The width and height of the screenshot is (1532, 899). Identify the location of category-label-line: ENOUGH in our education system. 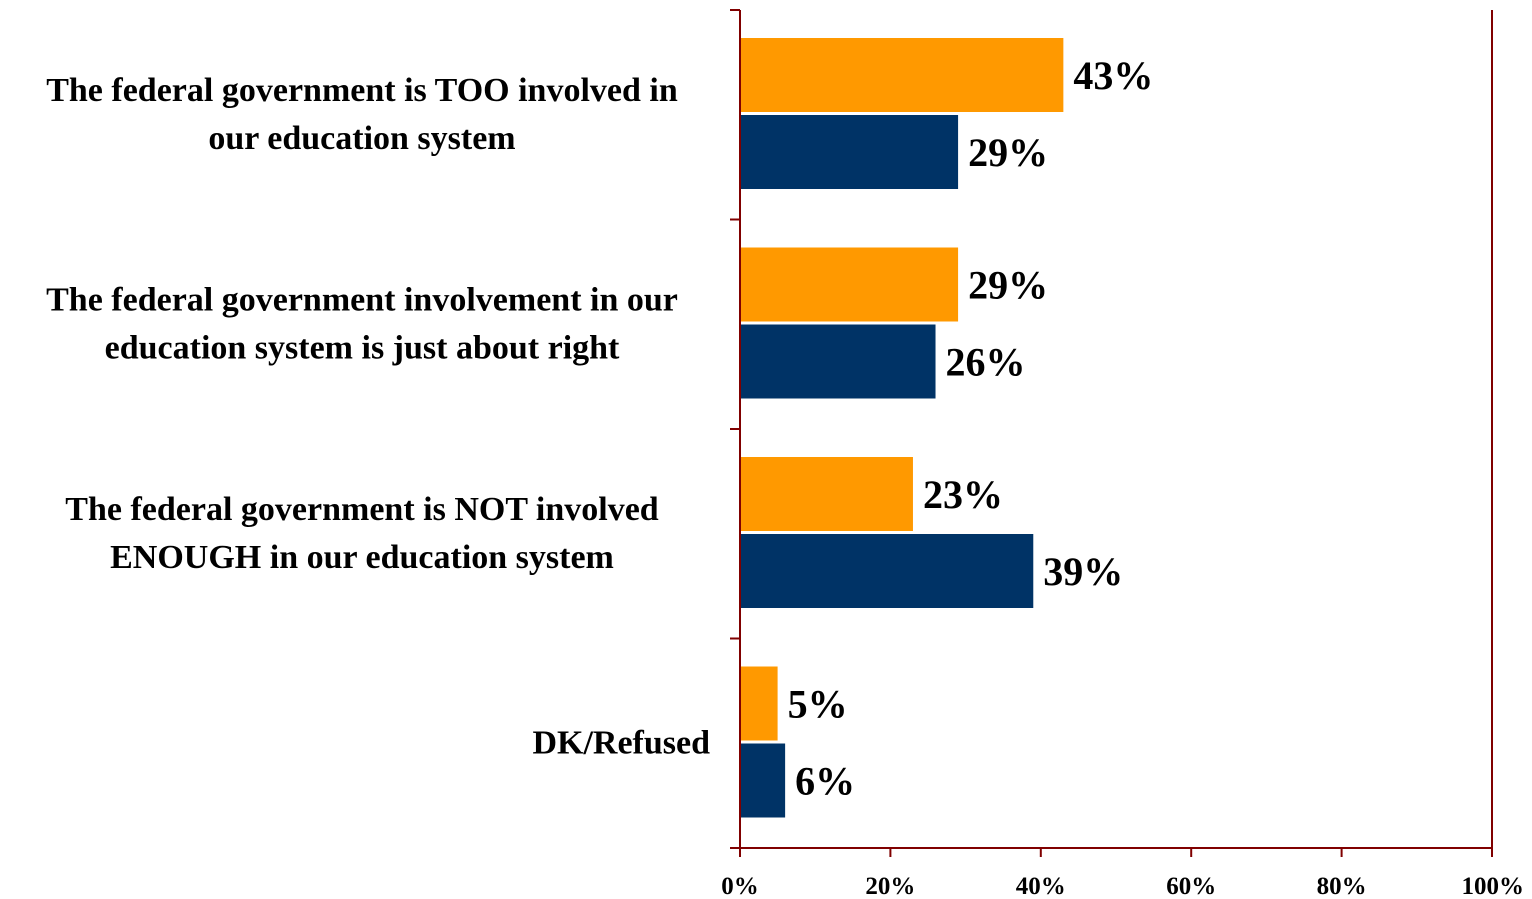
(362, 557).